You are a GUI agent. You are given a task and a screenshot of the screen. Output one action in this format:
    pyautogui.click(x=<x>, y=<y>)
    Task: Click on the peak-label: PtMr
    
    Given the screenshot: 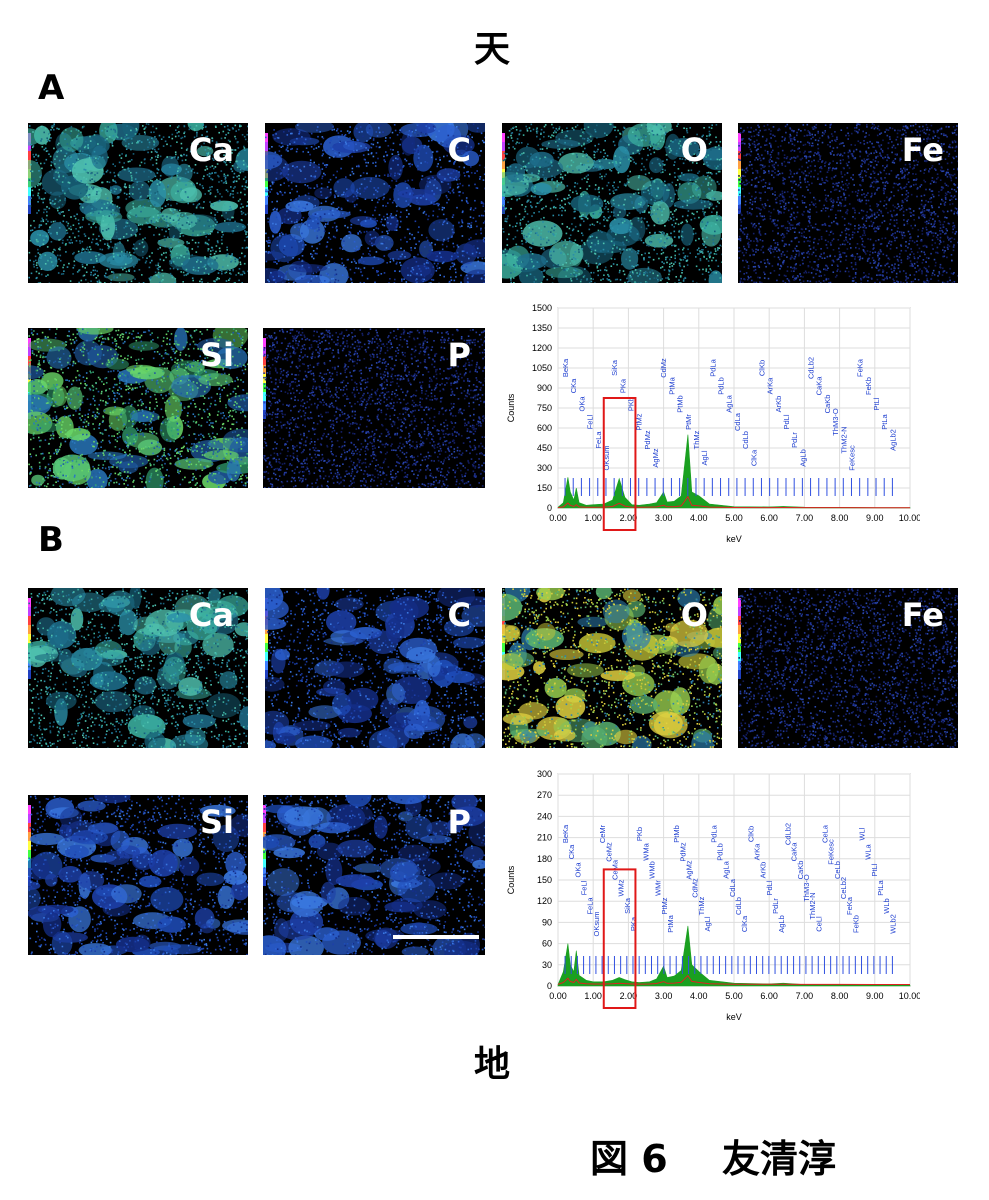 What is the action you would take?
    pyautogui.click(x=688, y=422)
    